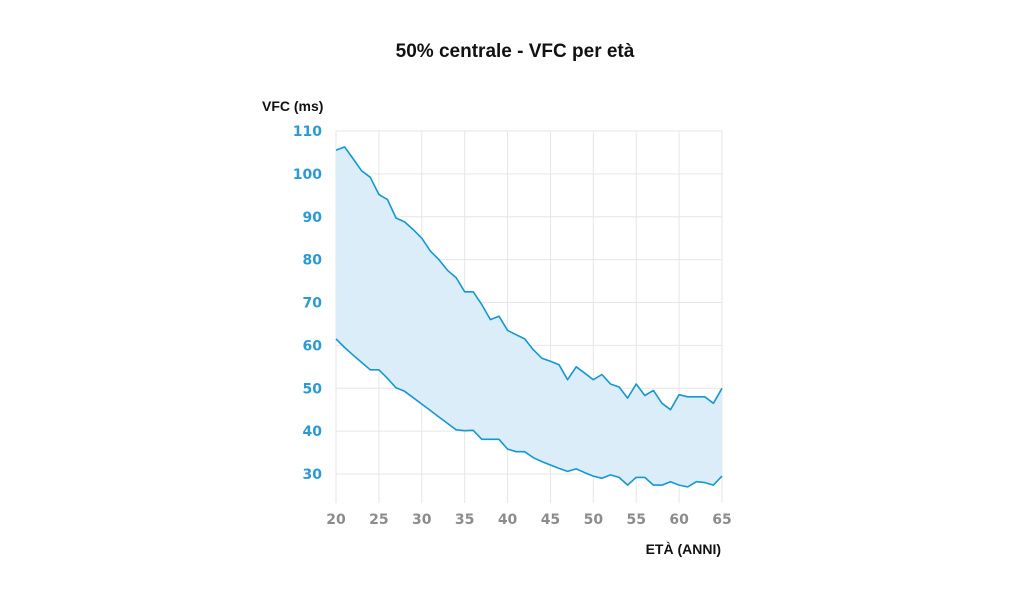  I want to click on x-tick-label: 65, so click(721, 520).